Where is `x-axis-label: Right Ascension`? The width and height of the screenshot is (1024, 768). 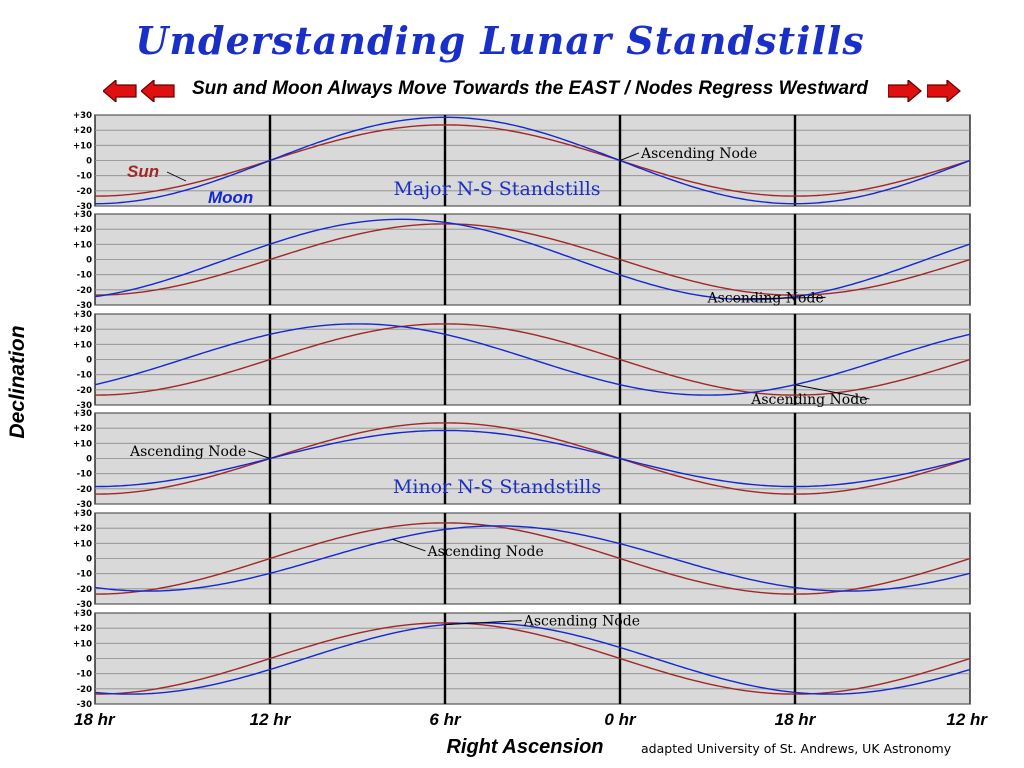
x-axis-label: Right Ascension is located at coordinates (525, 747).